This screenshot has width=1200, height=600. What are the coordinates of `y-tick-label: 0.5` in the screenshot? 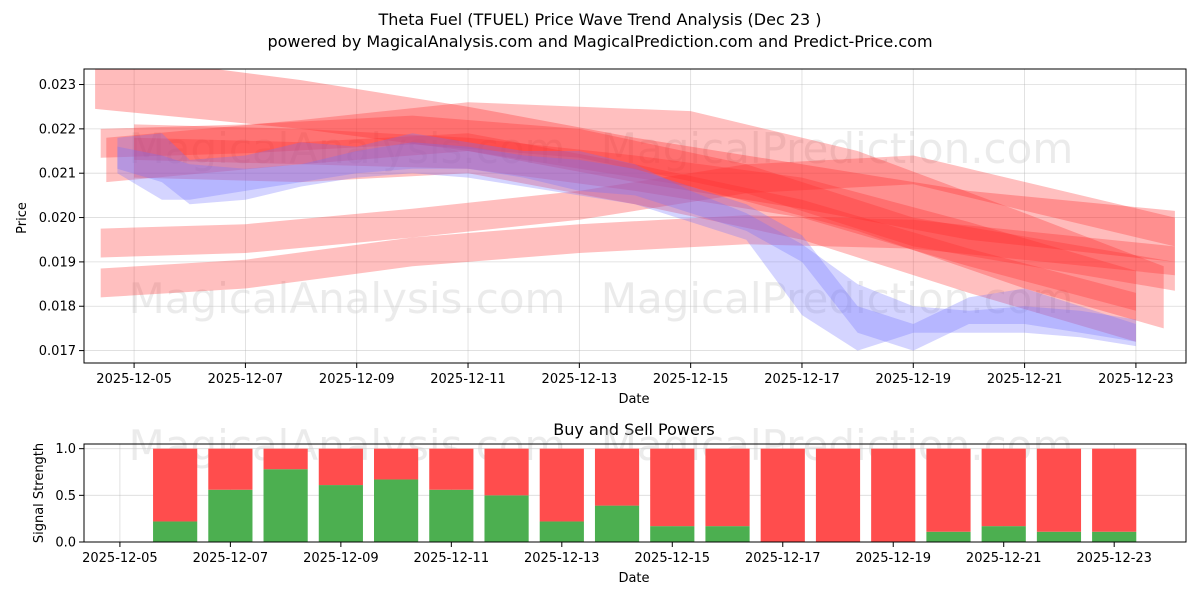 It's located at (65, 496).